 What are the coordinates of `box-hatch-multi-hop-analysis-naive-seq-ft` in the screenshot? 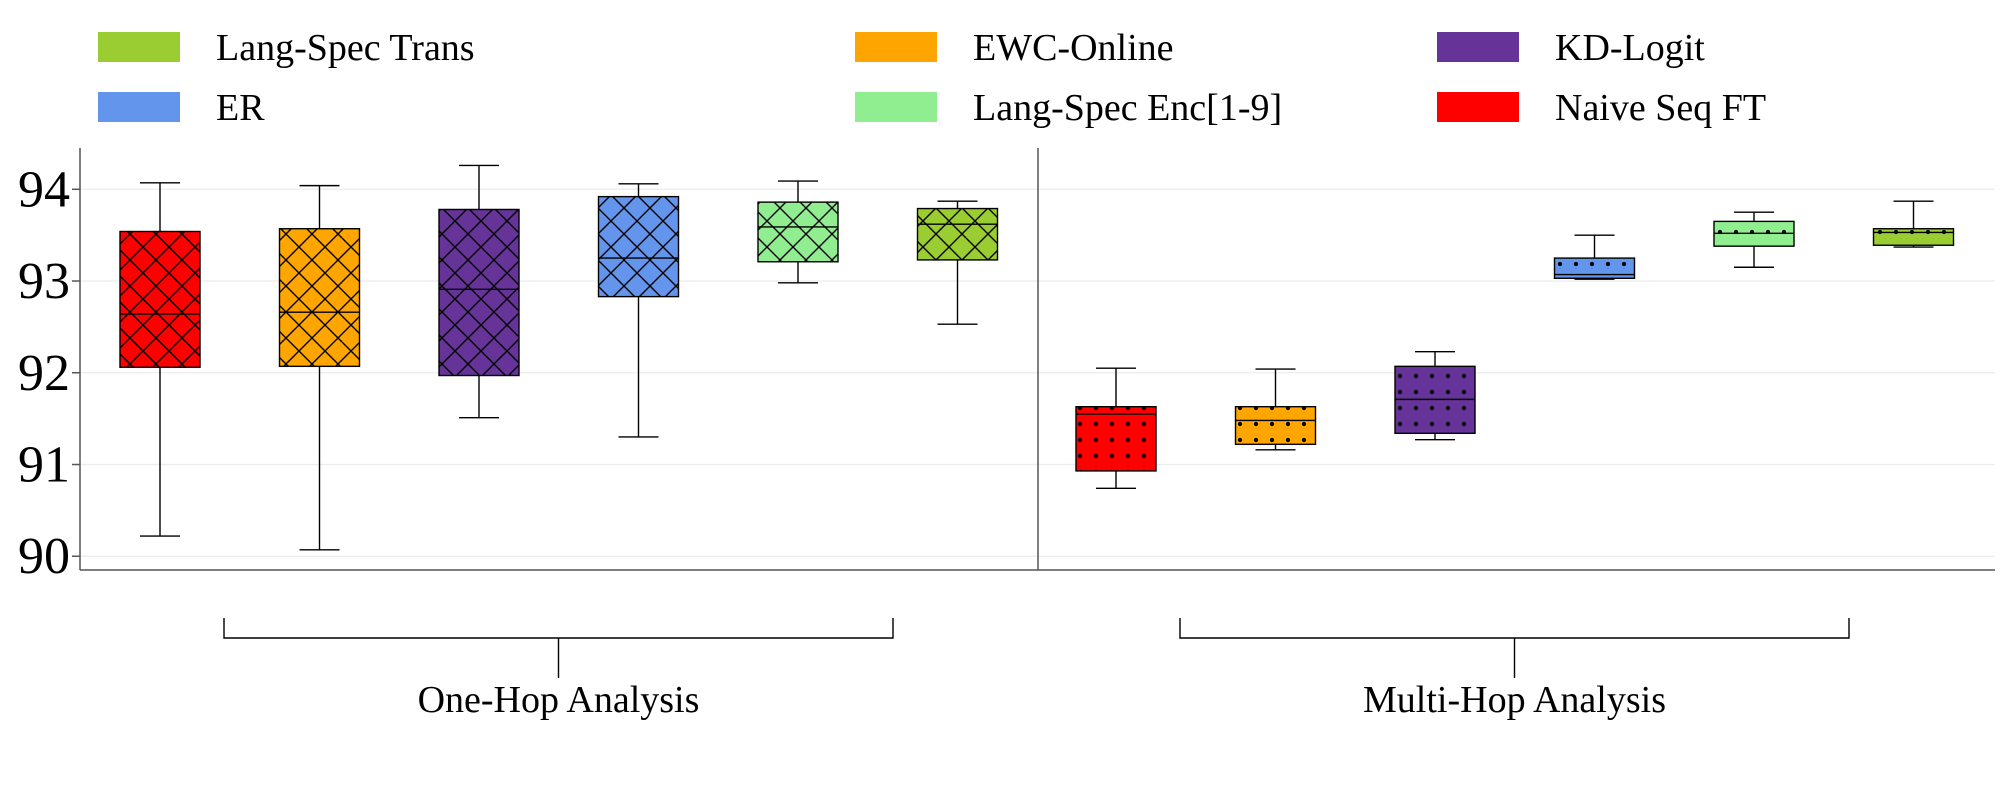 It's located at (1116, 439).